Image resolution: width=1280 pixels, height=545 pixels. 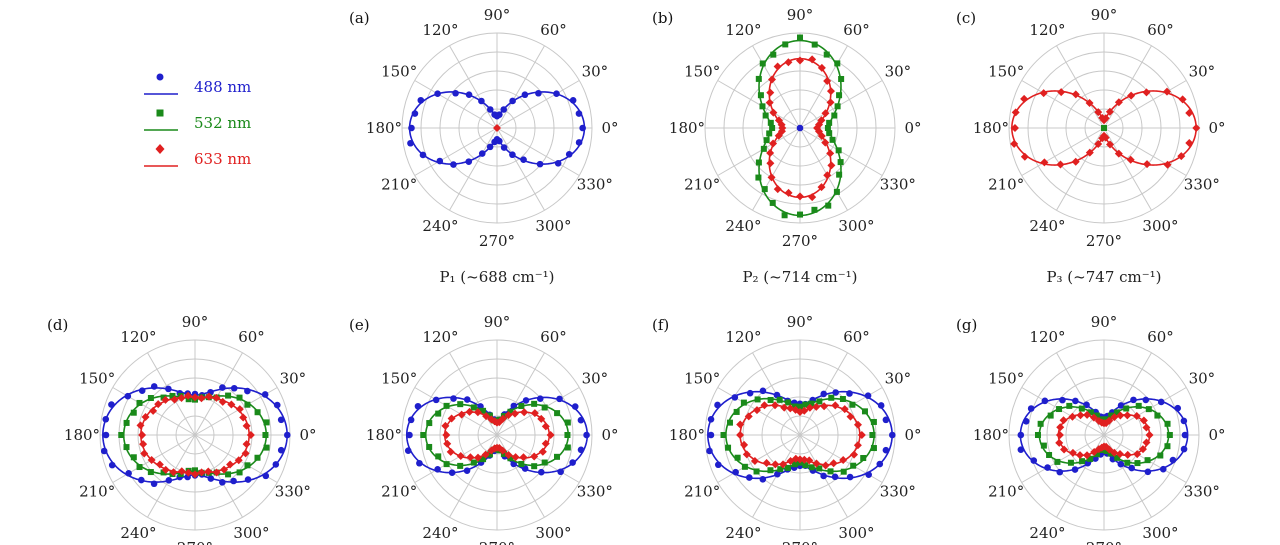 I want to click on angle-tick-label: 60°, so click(x=1160, y=337).